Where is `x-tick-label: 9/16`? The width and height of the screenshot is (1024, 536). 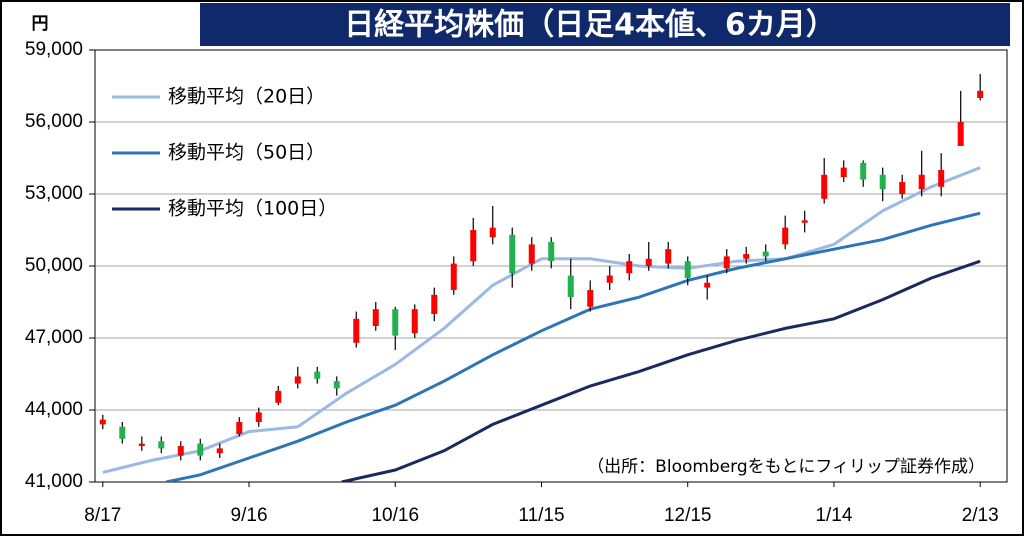 x-tick-label: 9/16 is located at coordinates (249, 515).